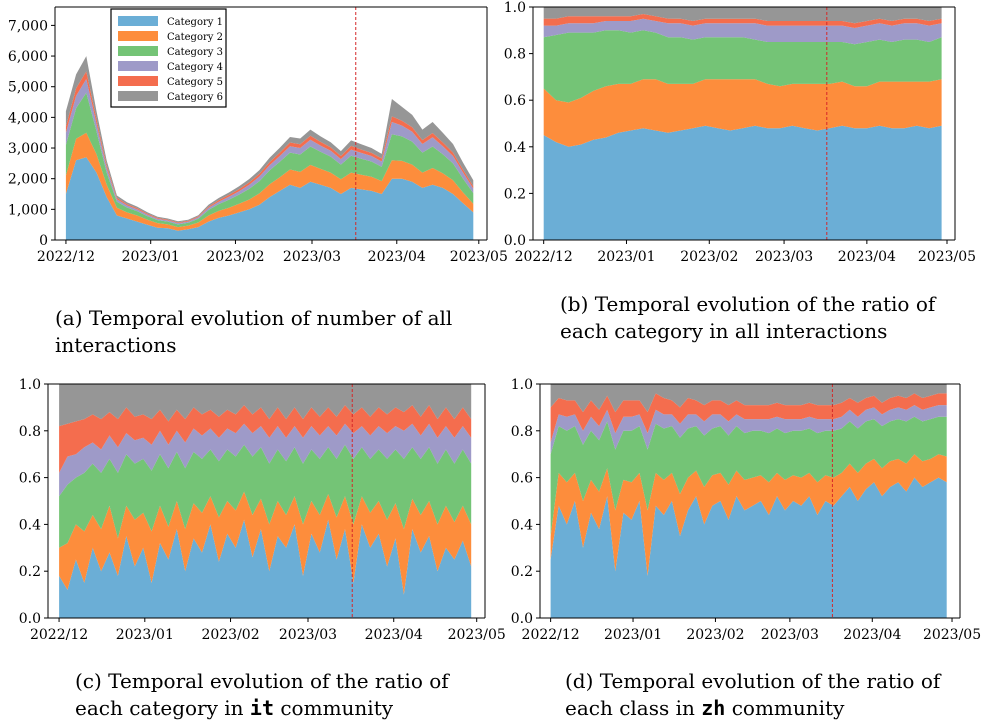 The image size is (981, 723). What do you see at coordinates (28, 57) in the screenshot?
I see `y-tick-label: 6,000` at bounding box center [28, 57].